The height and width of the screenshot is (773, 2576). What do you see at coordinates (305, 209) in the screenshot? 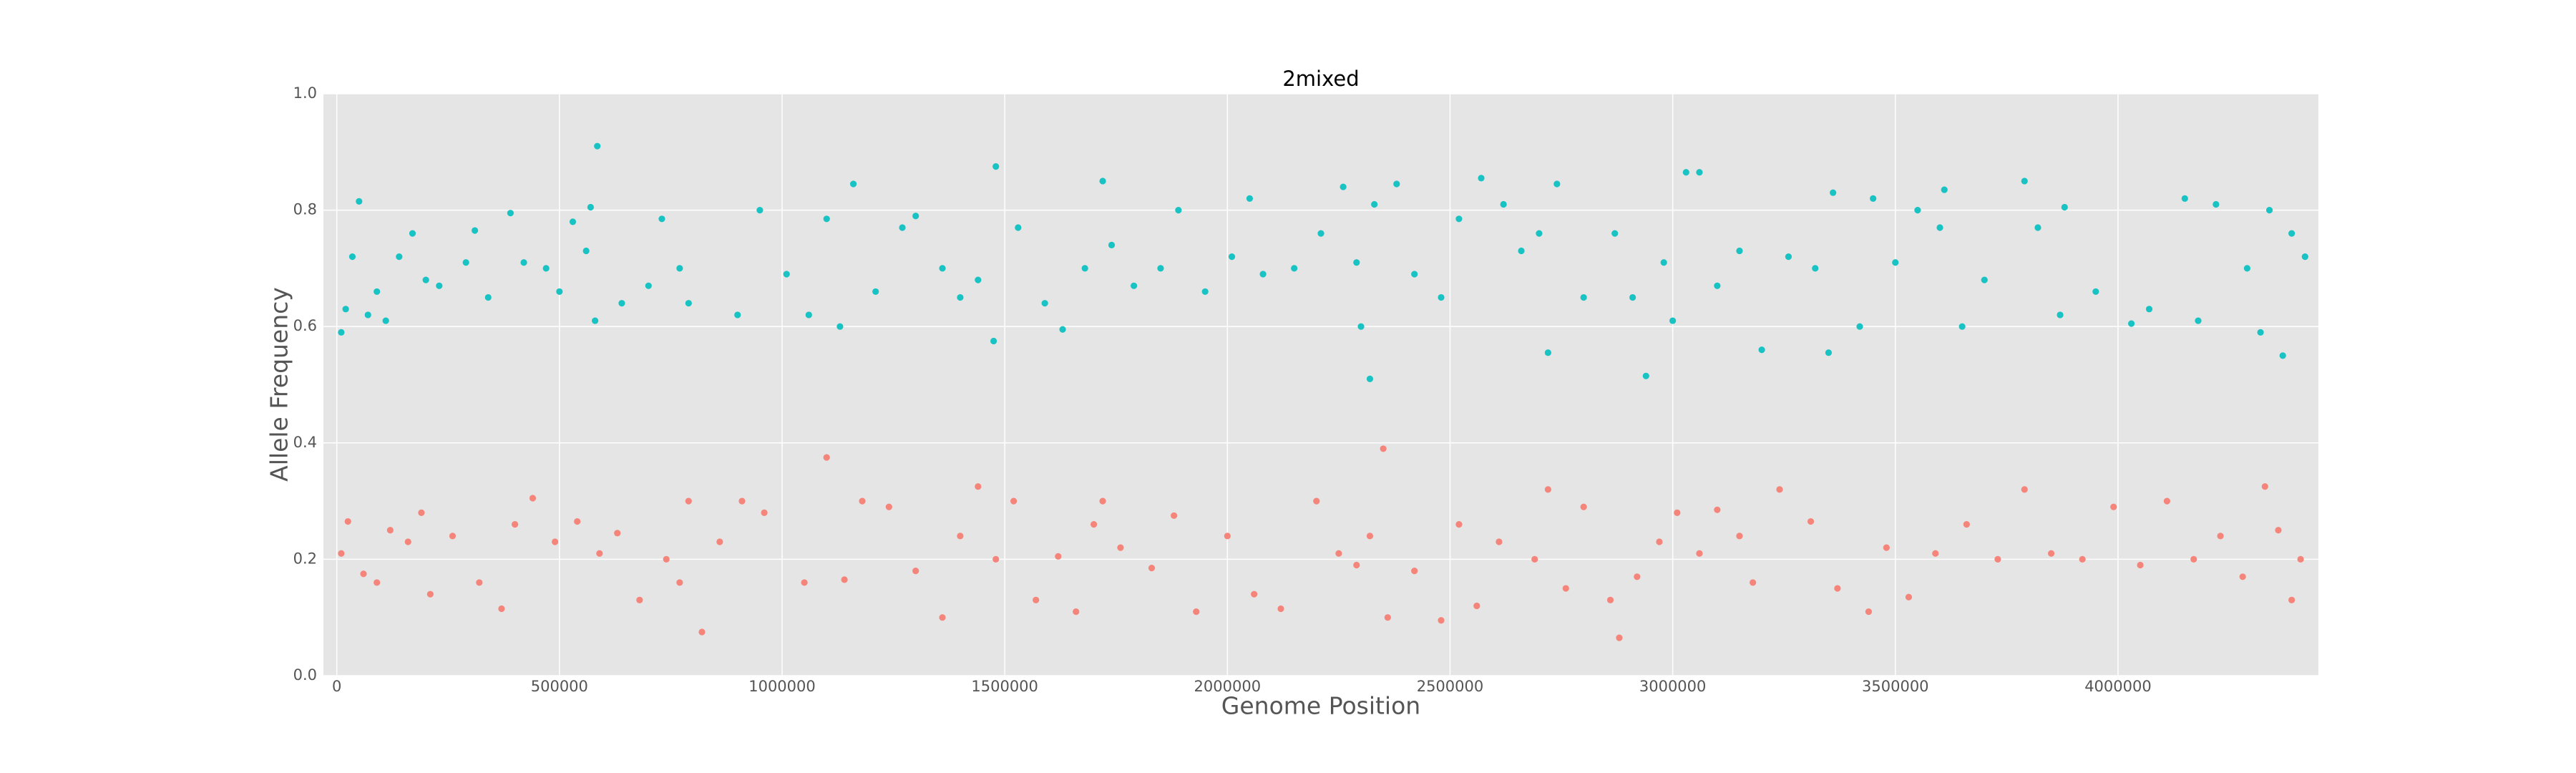
I see `y-tick-label: 0.8` at bounding box center [305, 209].